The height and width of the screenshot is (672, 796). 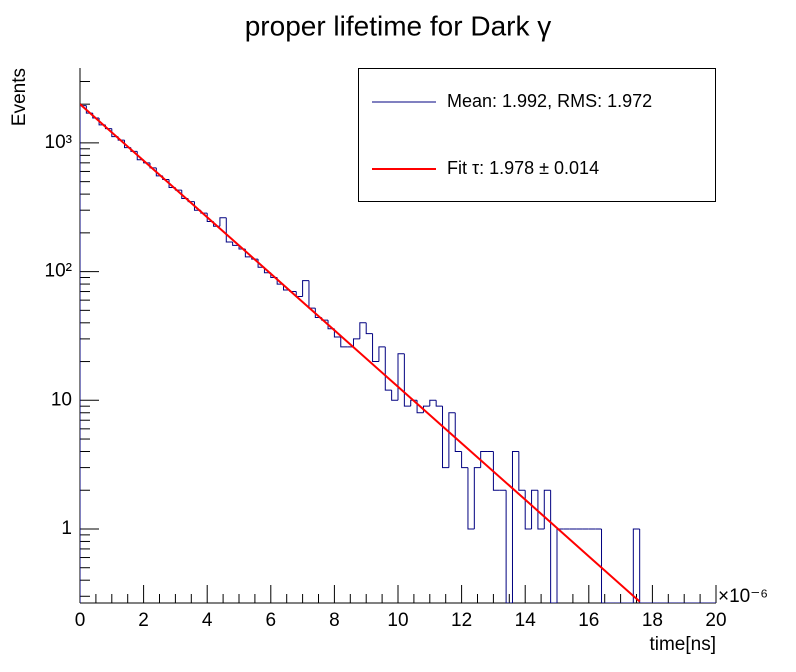 I want to click on y-tick-label: 10³, so click(x=58, y=142).